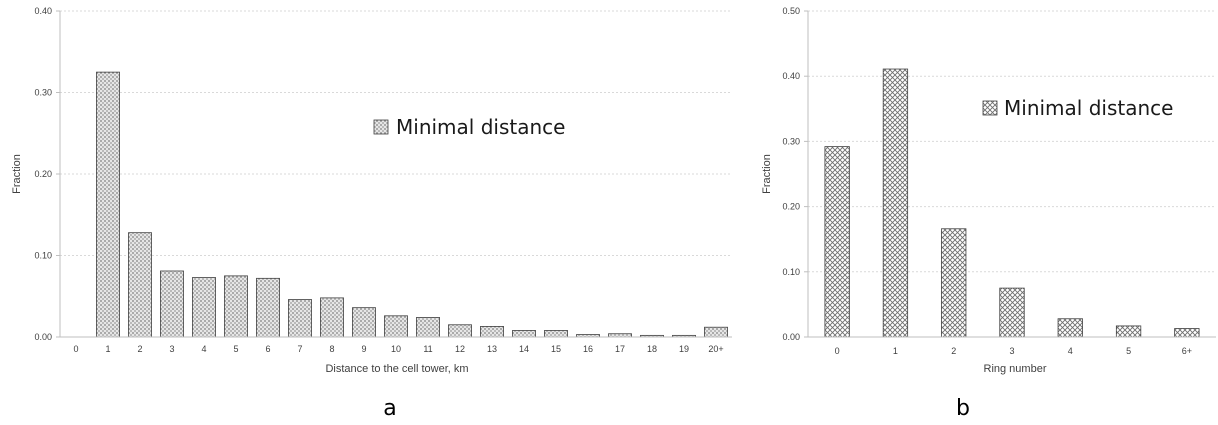 The width and height of the screenshot is (1218, 425). Describe the element at coordinates (363, 349) in the screenshot. I see `chart-a-x-tick-label: 9` at that location.